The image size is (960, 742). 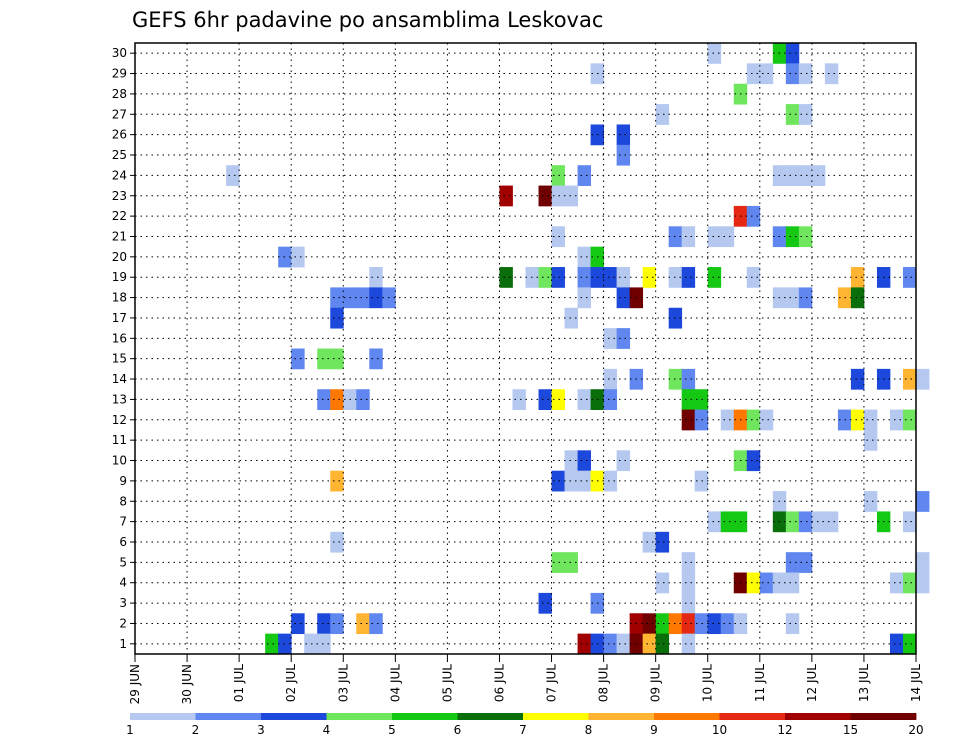 What do you see at coordinates (395, 683) in the screenshot?
I see `x-tick-label: 04 JUL` at bounding box center [395, 683].